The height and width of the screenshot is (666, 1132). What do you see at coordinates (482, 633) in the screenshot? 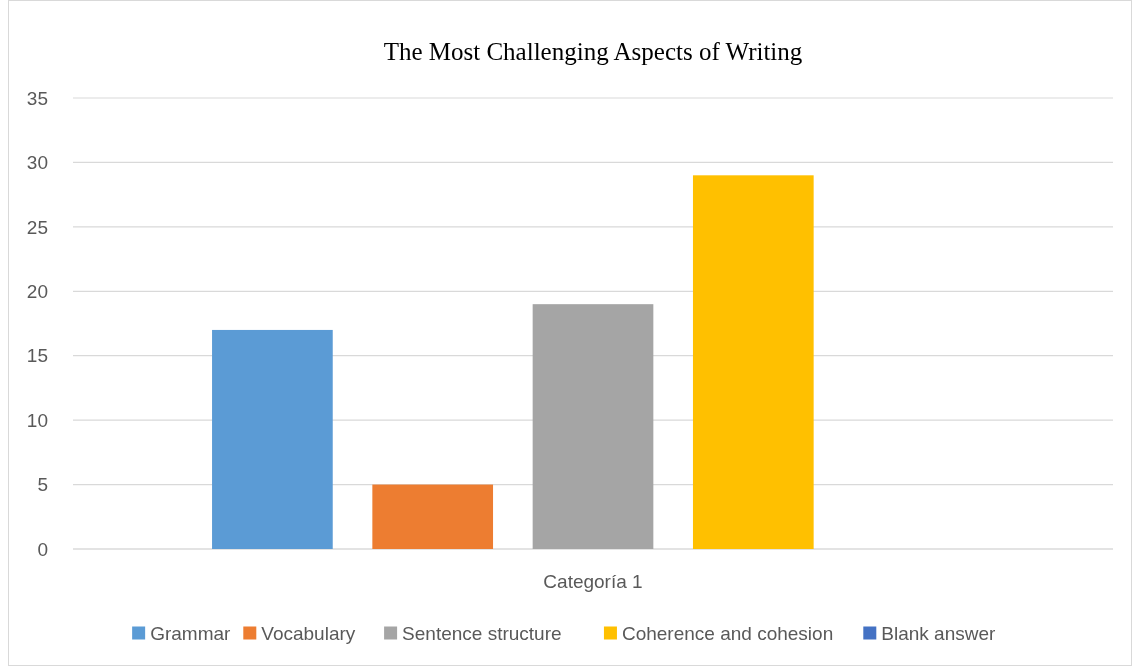
I see `legend-label: Sentence structure` at bounding box center [482, 633].